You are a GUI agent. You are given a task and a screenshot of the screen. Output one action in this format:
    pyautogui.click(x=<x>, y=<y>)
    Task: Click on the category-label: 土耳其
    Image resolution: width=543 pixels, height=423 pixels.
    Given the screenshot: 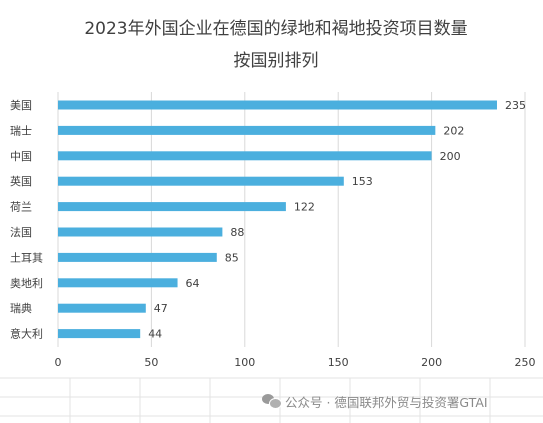 What is the action you would take?
    pyautogui.click(x=26, y=257)
    